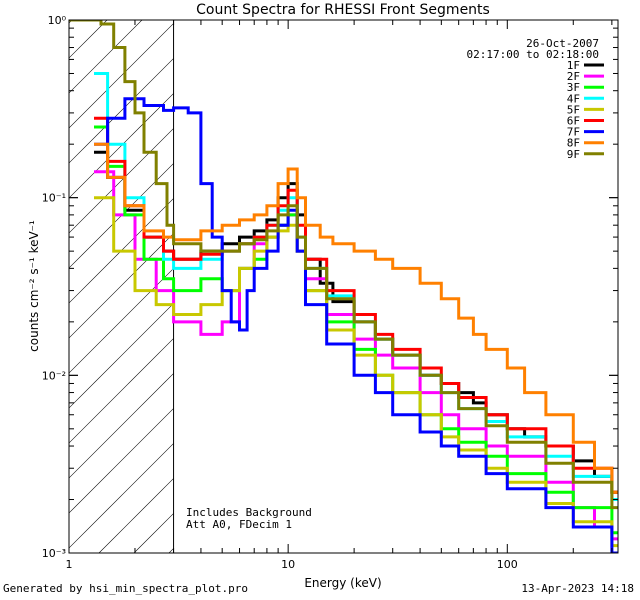 Image resolution: width=640 pixels, height=600 pixels. What do you see at coordinates (54, 553) in the screenshot?
I see `y-tick-label: 10⁻³` at bounding box center [54, 553].